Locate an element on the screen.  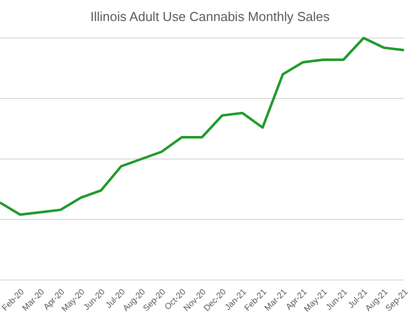
chart-title: Illinois Adult Use Cannabis Monthly Sales is located at coordinates (210, 17).